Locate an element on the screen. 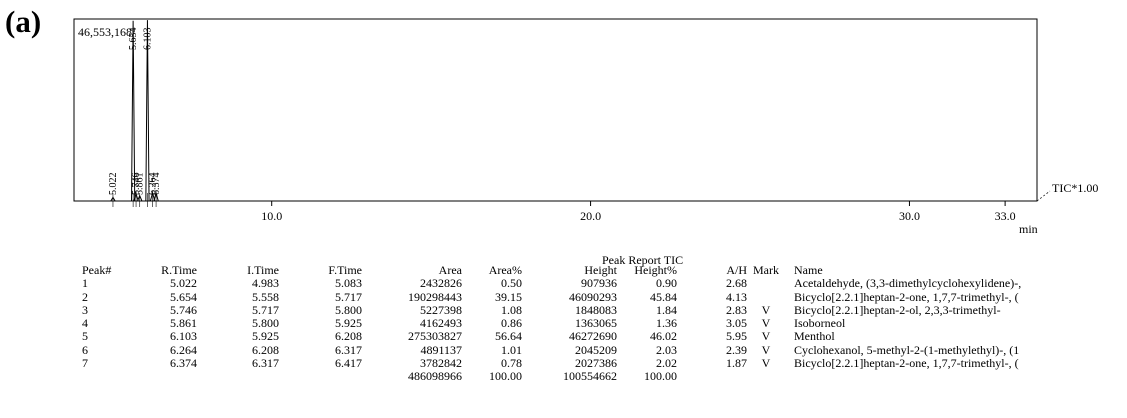  report-cell: 6.264 is located at coordinates (183, 349).